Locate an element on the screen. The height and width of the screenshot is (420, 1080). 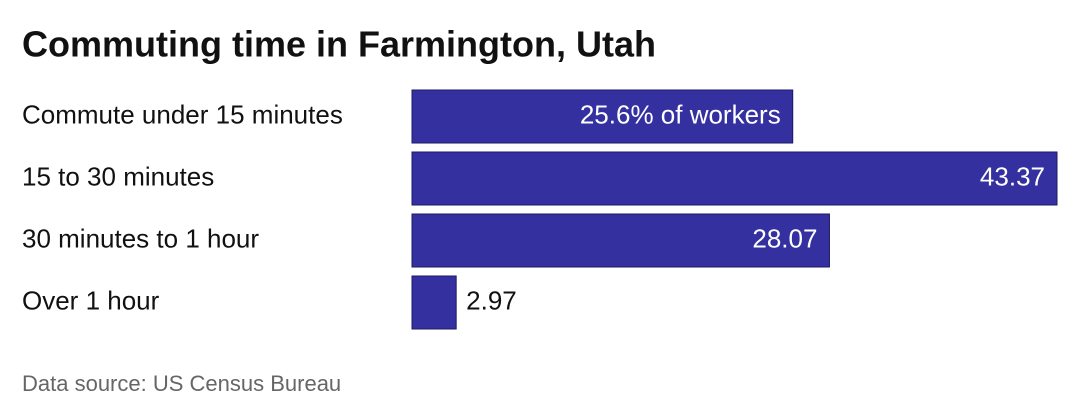
value-label: 25.6% of workers is located at coordinates (680, 114).